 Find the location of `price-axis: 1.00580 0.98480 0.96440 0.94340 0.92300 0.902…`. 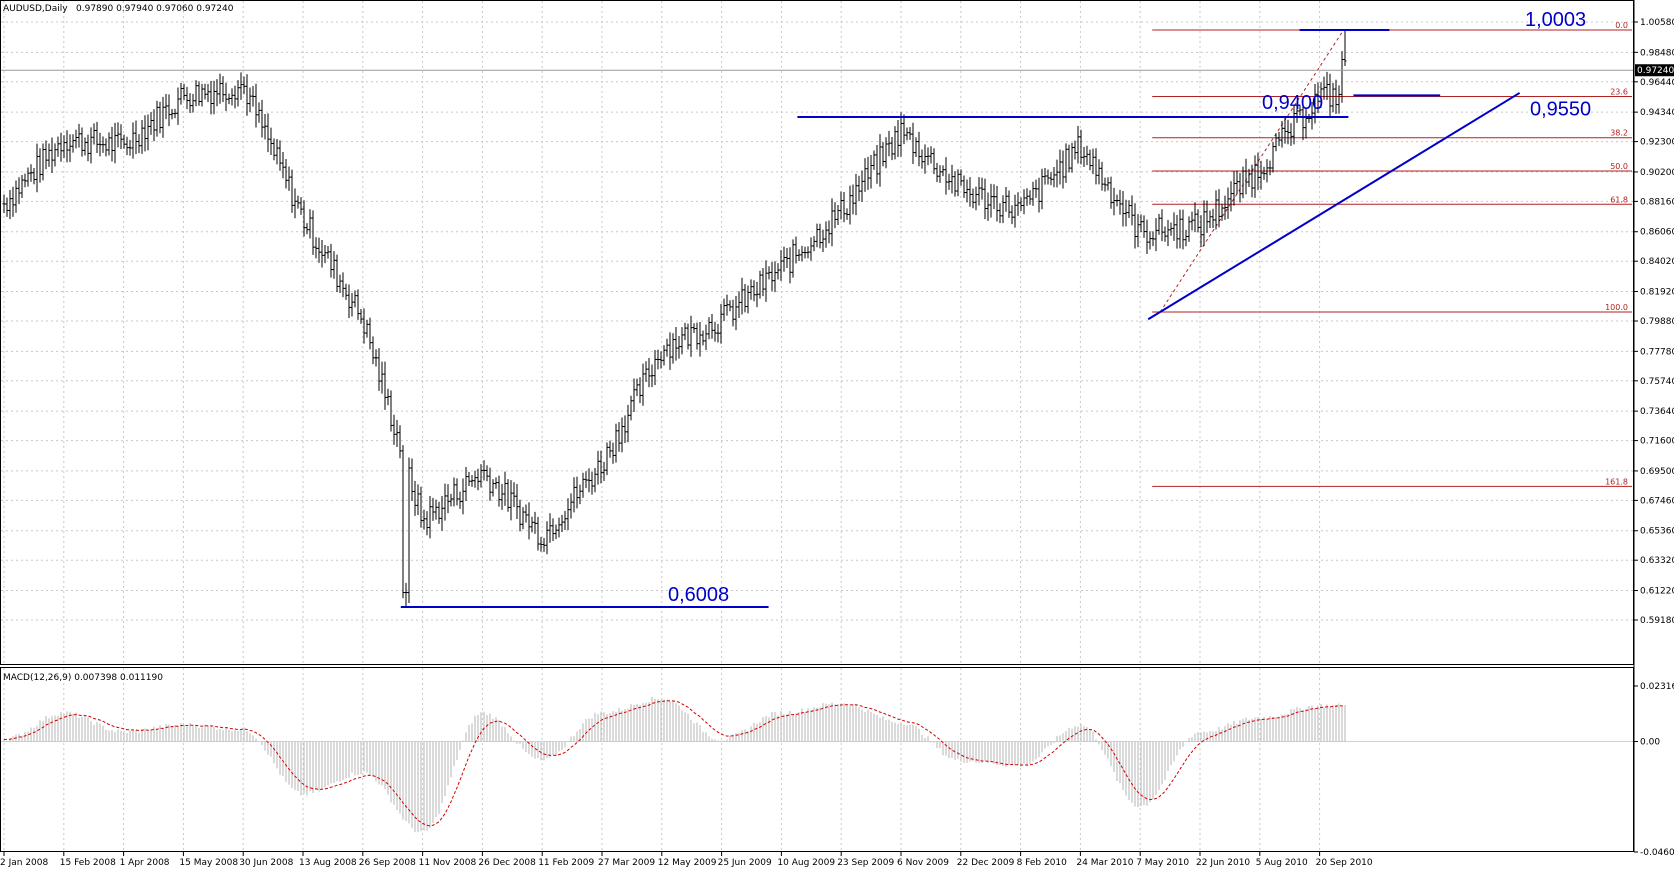

price-axis: 1.00580 0.98480 0.96440 0.94340 0.92300 0.902… is located at coordinates (1654, 322).